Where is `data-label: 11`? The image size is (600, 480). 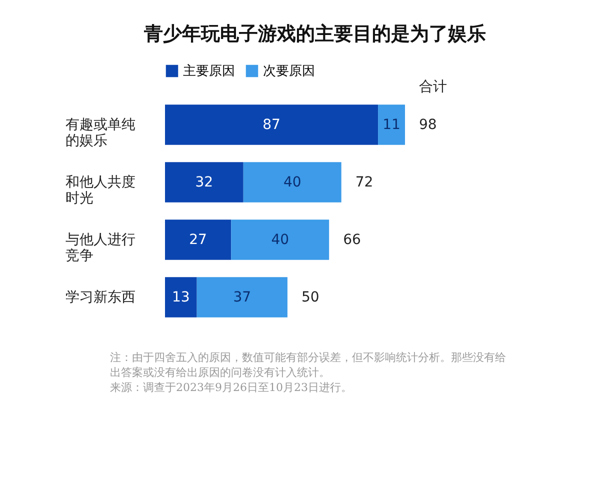 data-label: 11 is located at coordinates (391, 124).